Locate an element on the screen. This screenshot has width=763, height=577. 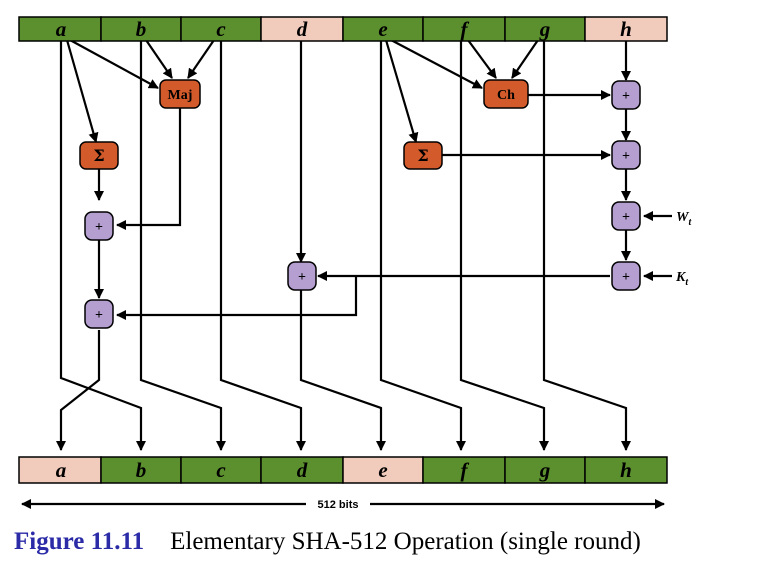
maj-box: Maj is located at coordinates (180, 94).